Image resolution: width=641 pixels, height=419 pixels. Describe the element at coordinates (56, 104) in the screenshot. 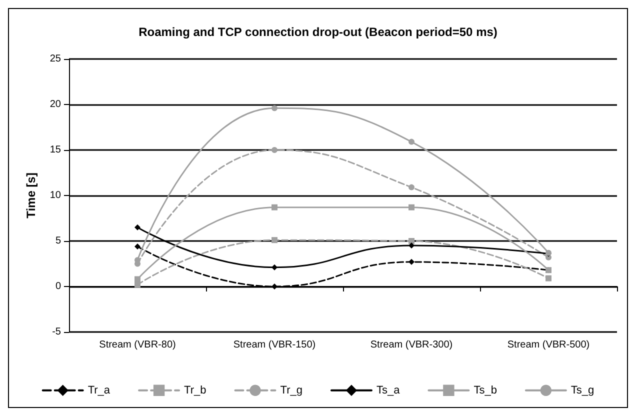

I see `y-tick-label: 20` at that location.